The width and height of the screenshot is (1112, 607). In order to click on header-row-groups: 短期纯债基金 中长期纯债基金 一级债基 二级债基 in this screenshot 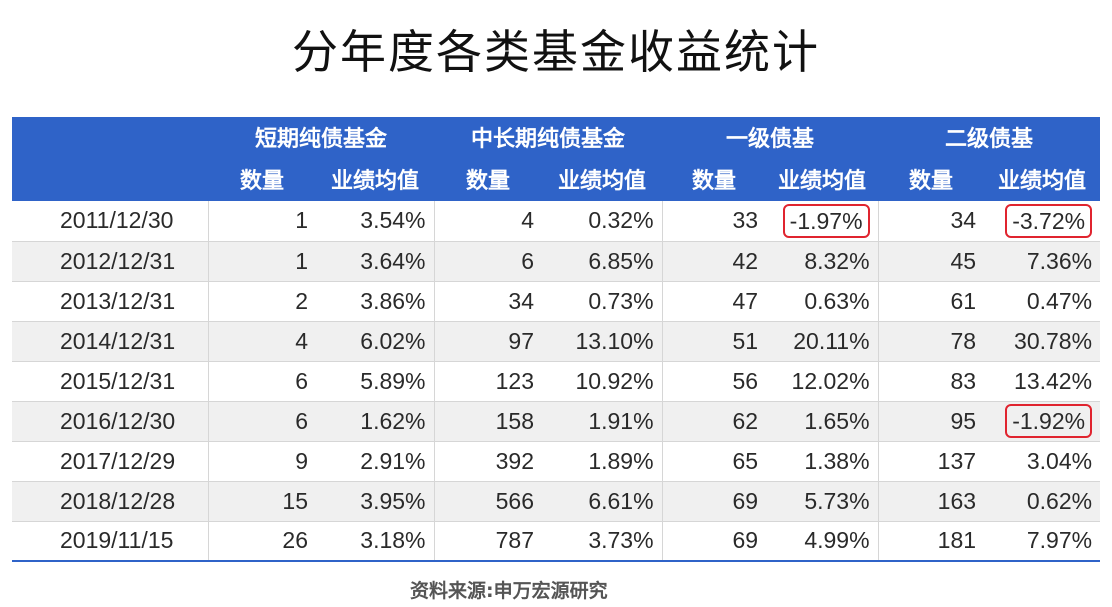, I will do `click(556, 137)`.